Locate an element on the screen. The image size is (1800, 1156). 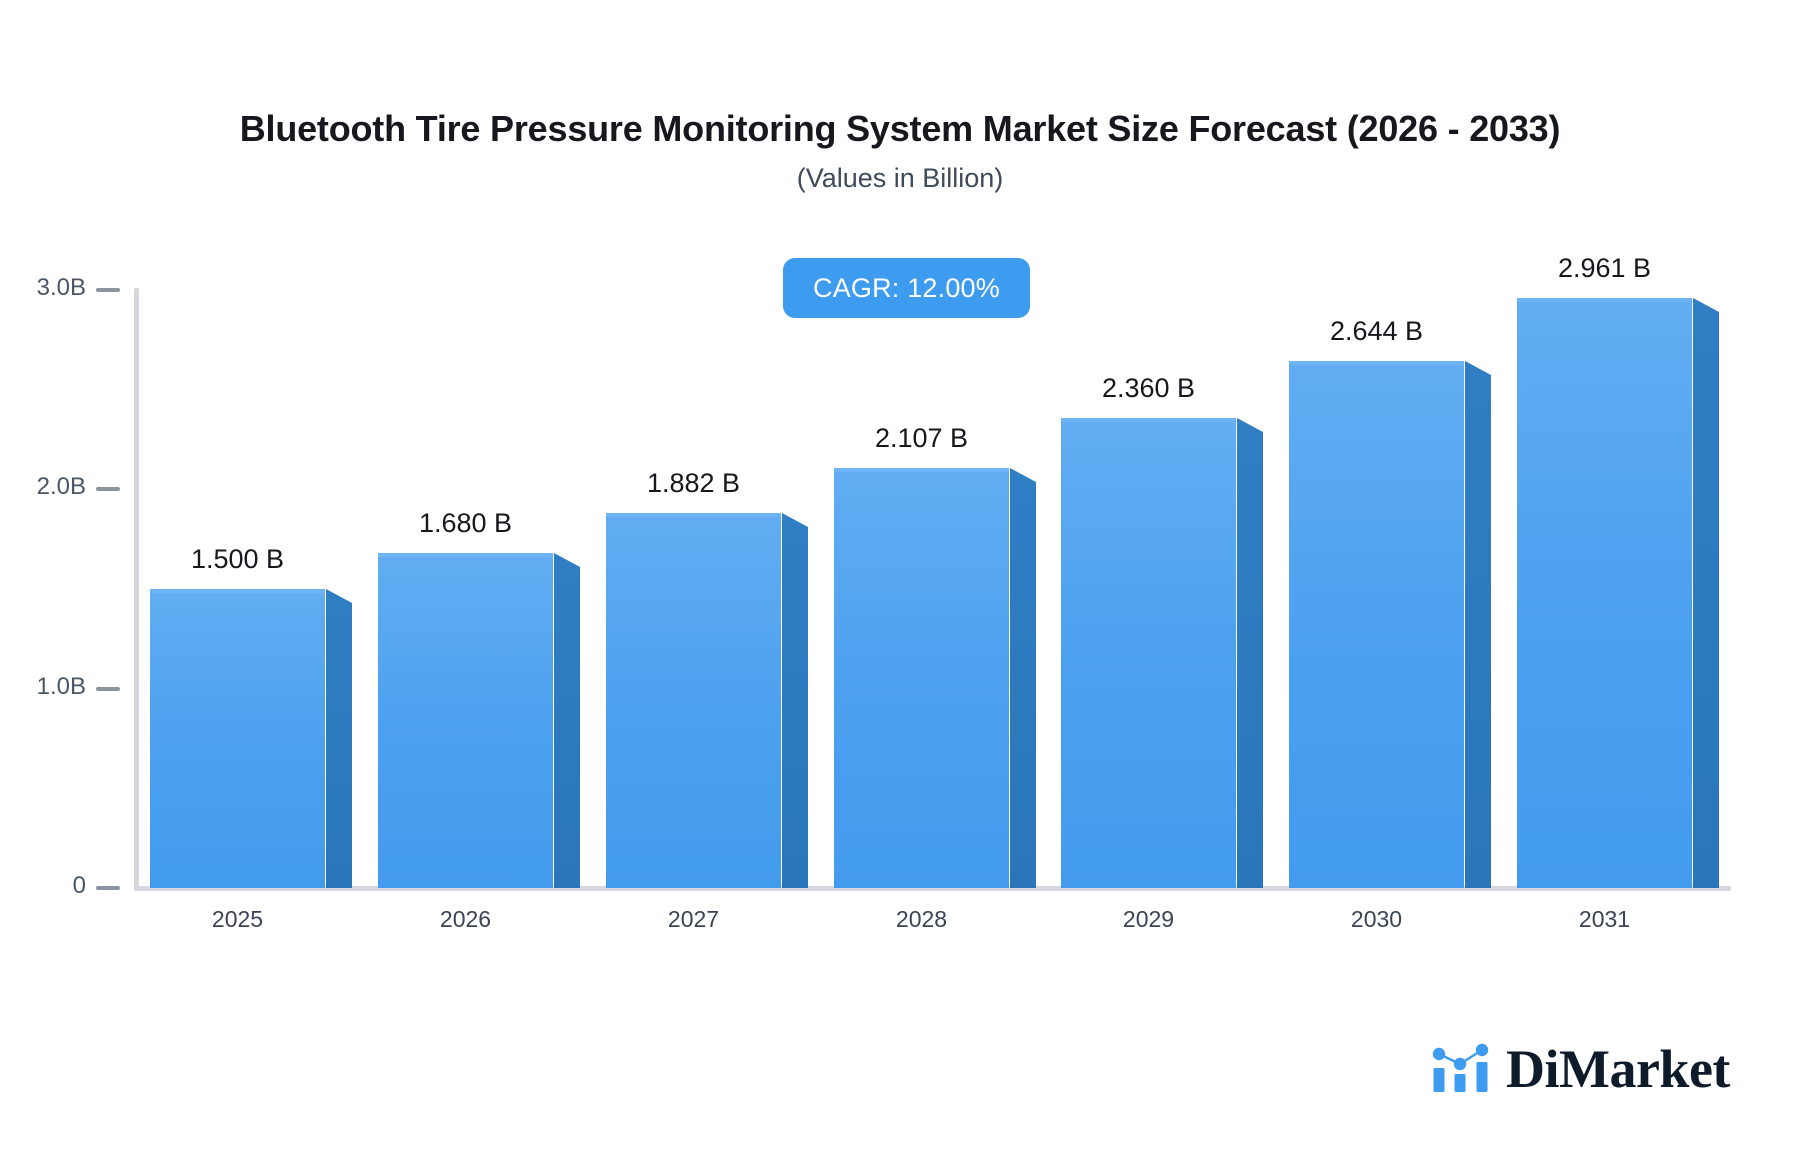
x-axis-tick-label: 2026 is located at coordinates (465, 919).